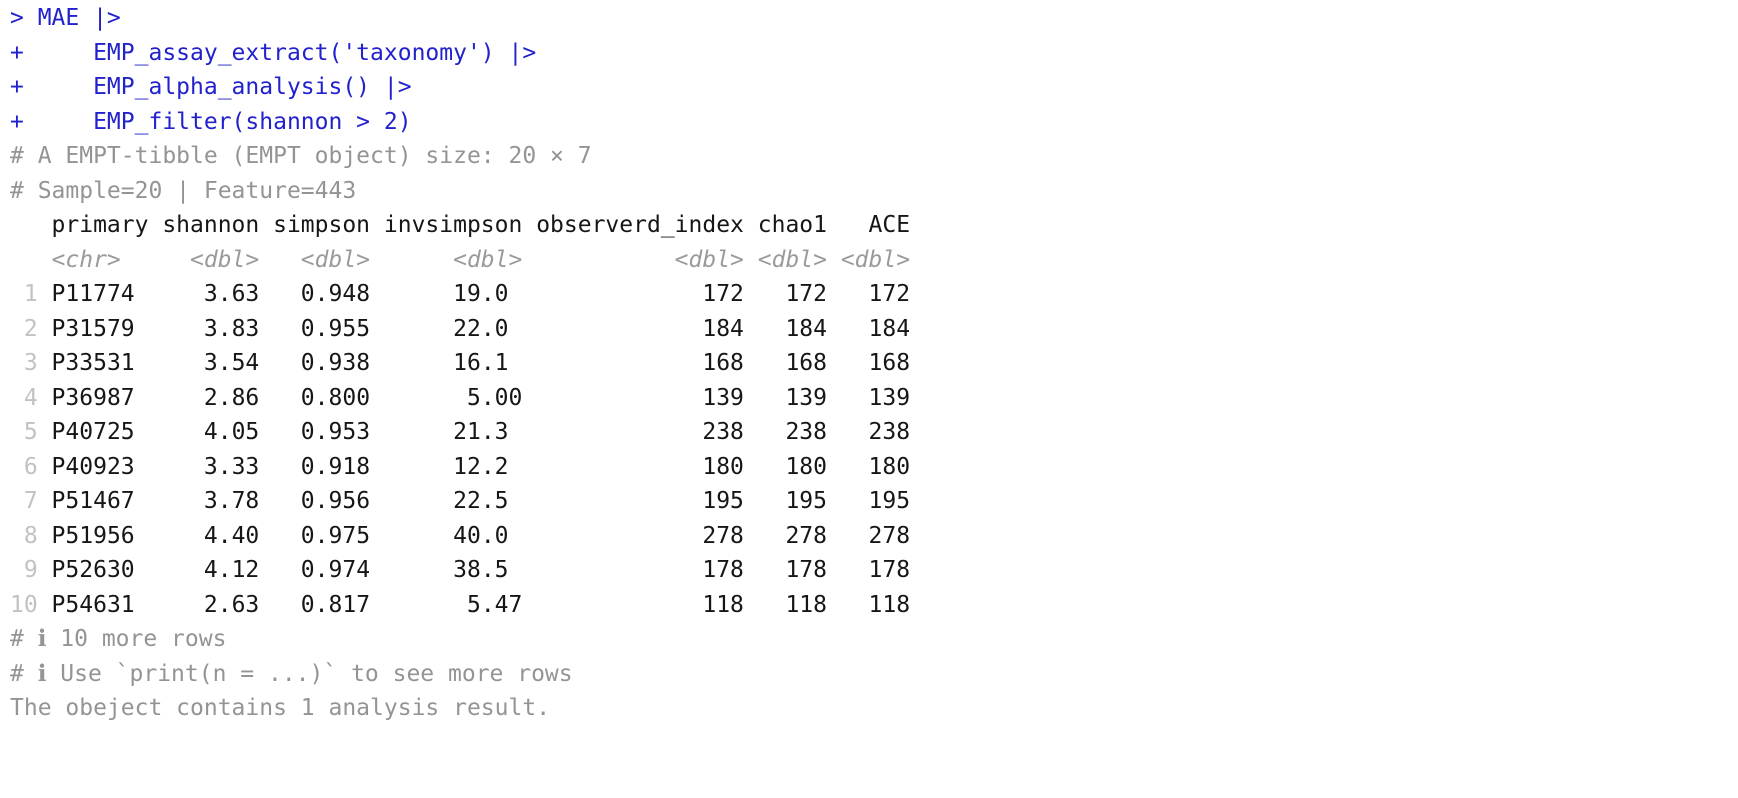 The height and width of the screenshot is (798, 1738). I want to click on tibble-footer-line-text: # ℹ 10 more rows, so click(118, 639).